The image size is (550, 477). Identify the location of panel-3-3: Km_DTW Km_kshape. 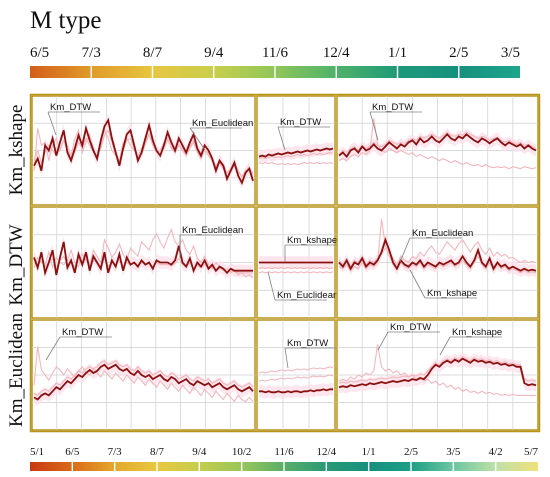
(437, 375).